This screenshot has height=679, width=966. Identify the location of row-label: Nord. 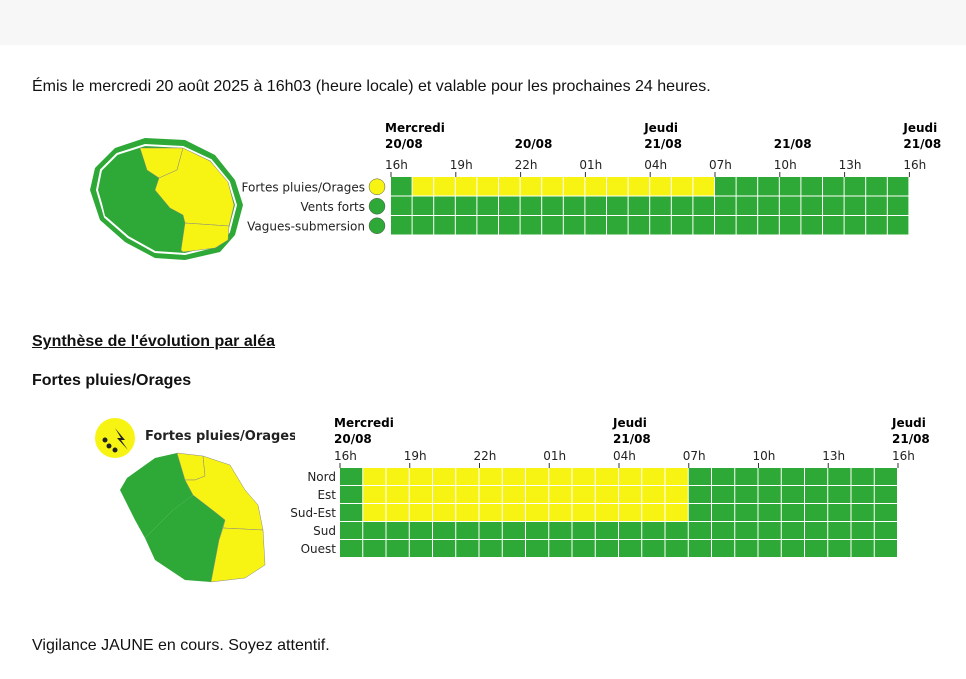
(321, 477).